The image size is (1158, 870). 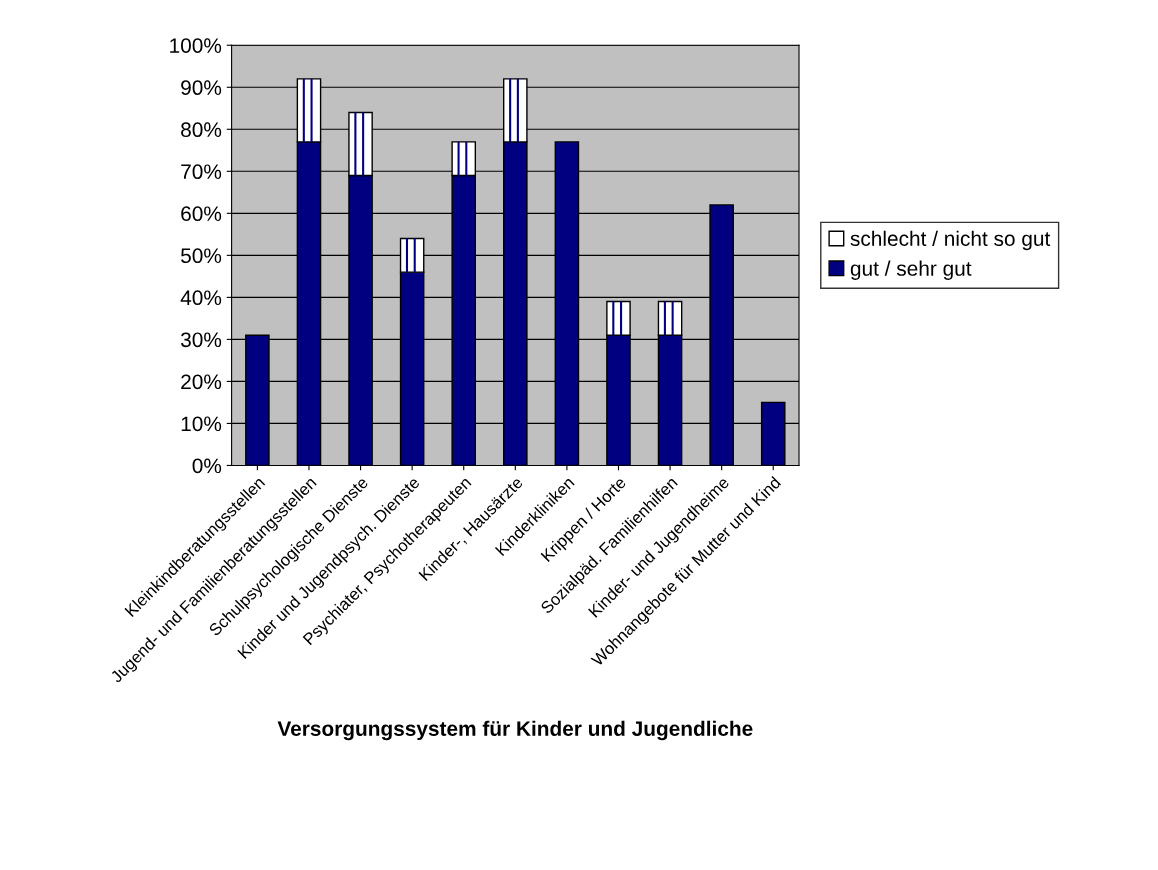 What do you see at coordinates (201, 214) in the screenshot?
I see `y-tick-label: 60%` at bounding box center [201, 214].